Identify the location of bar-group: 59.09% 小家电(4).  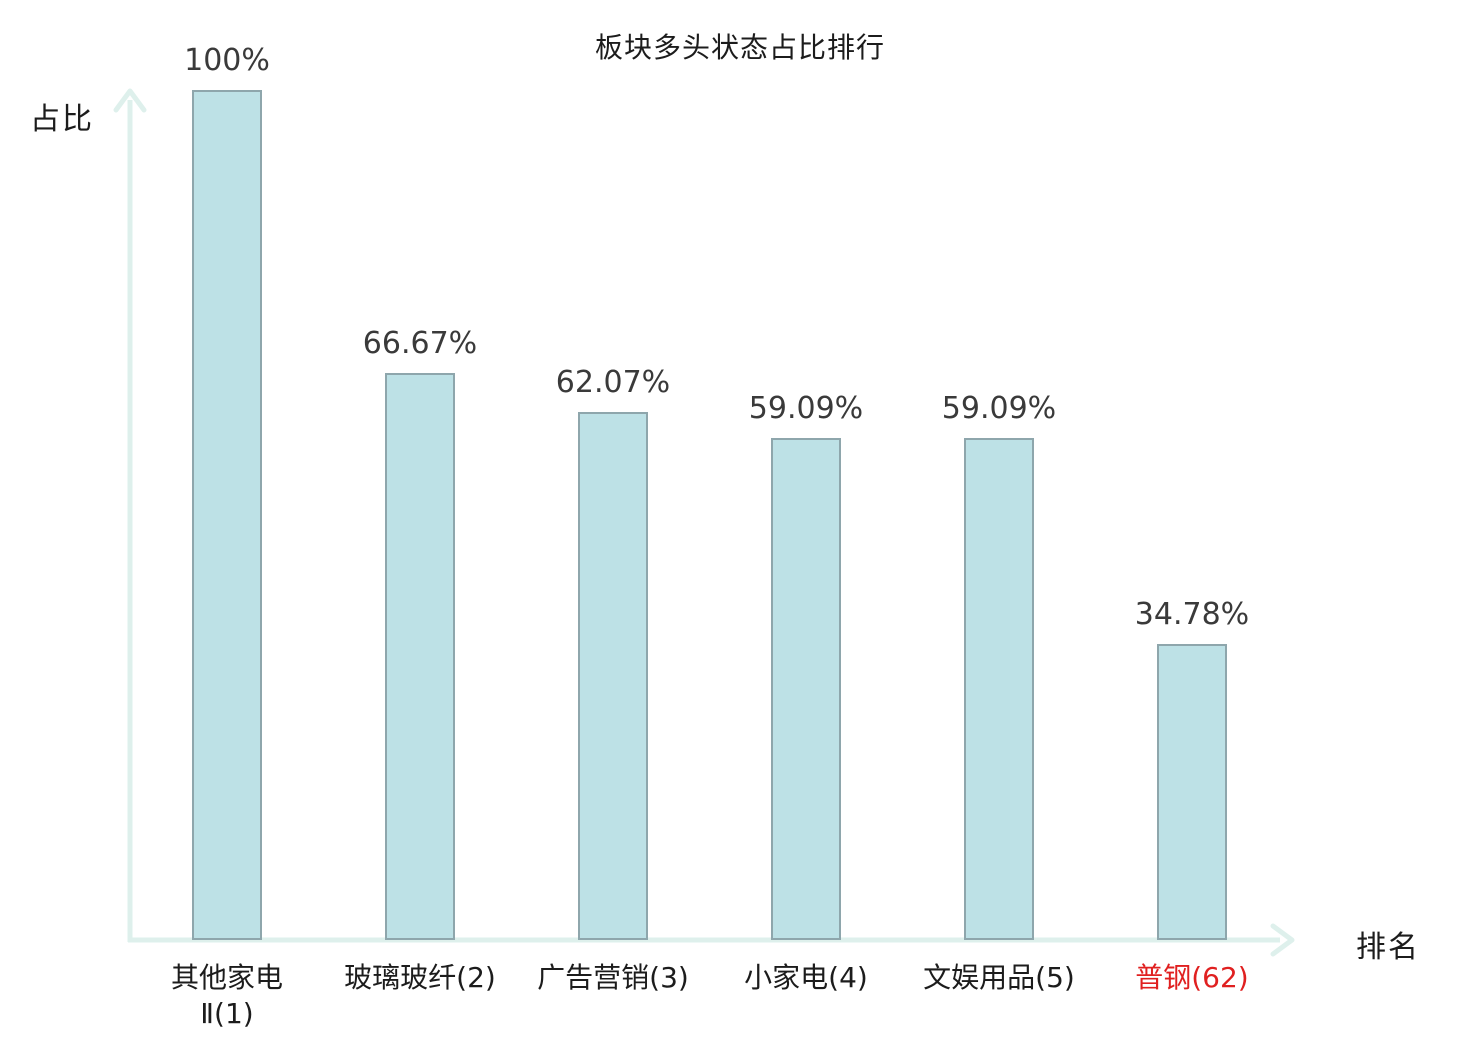
(806, 520).